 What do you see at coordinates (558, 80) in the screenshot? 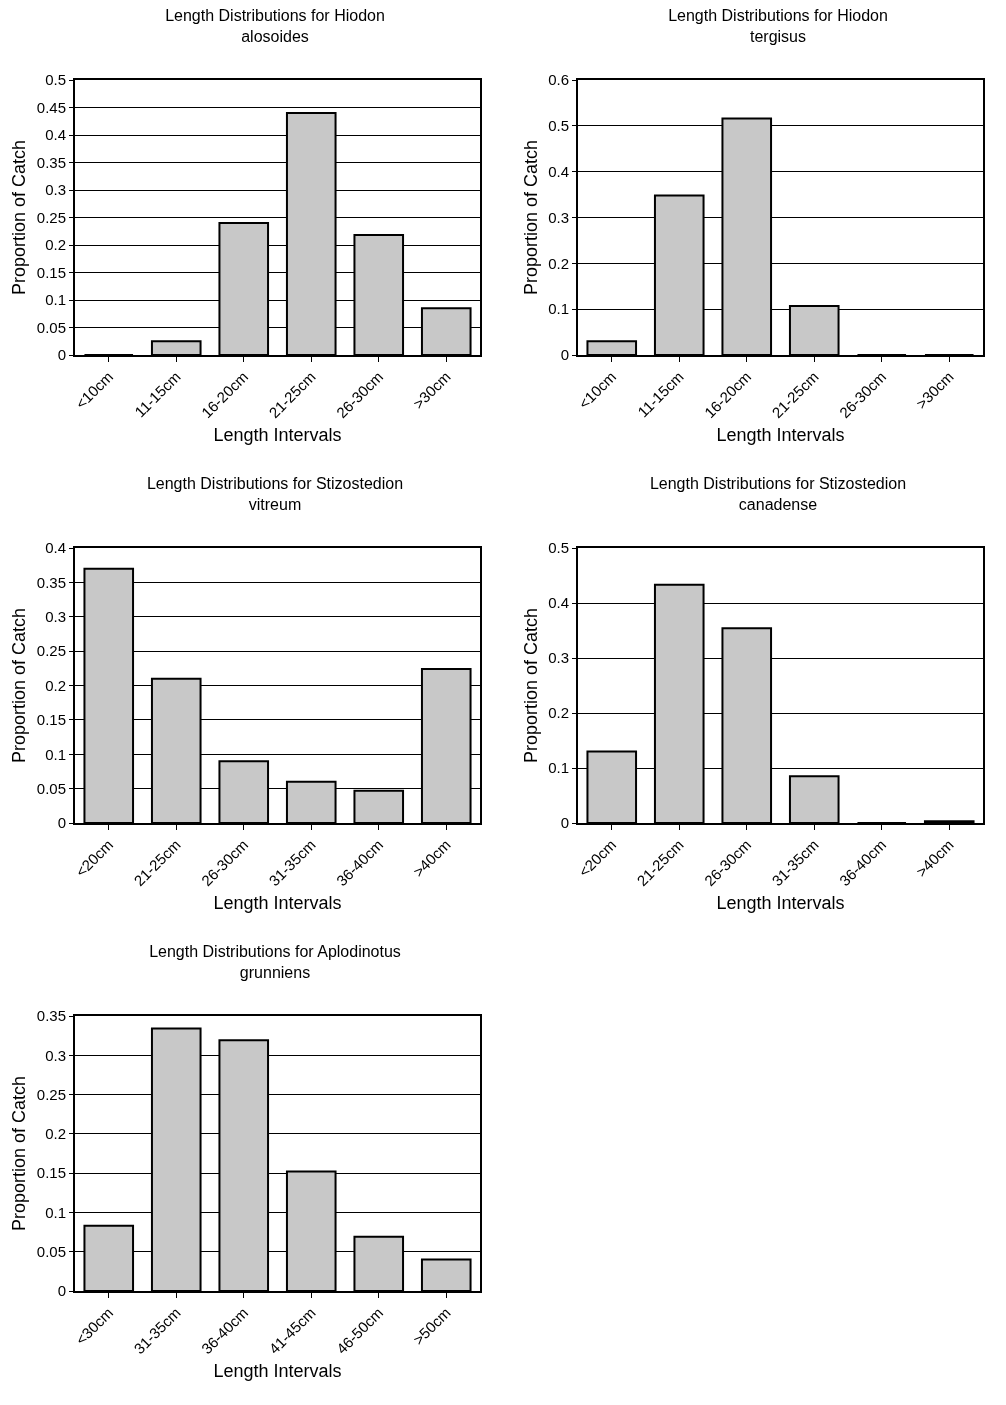
I see `y-tick-label: 0.6` at bounding box center [558, 80].